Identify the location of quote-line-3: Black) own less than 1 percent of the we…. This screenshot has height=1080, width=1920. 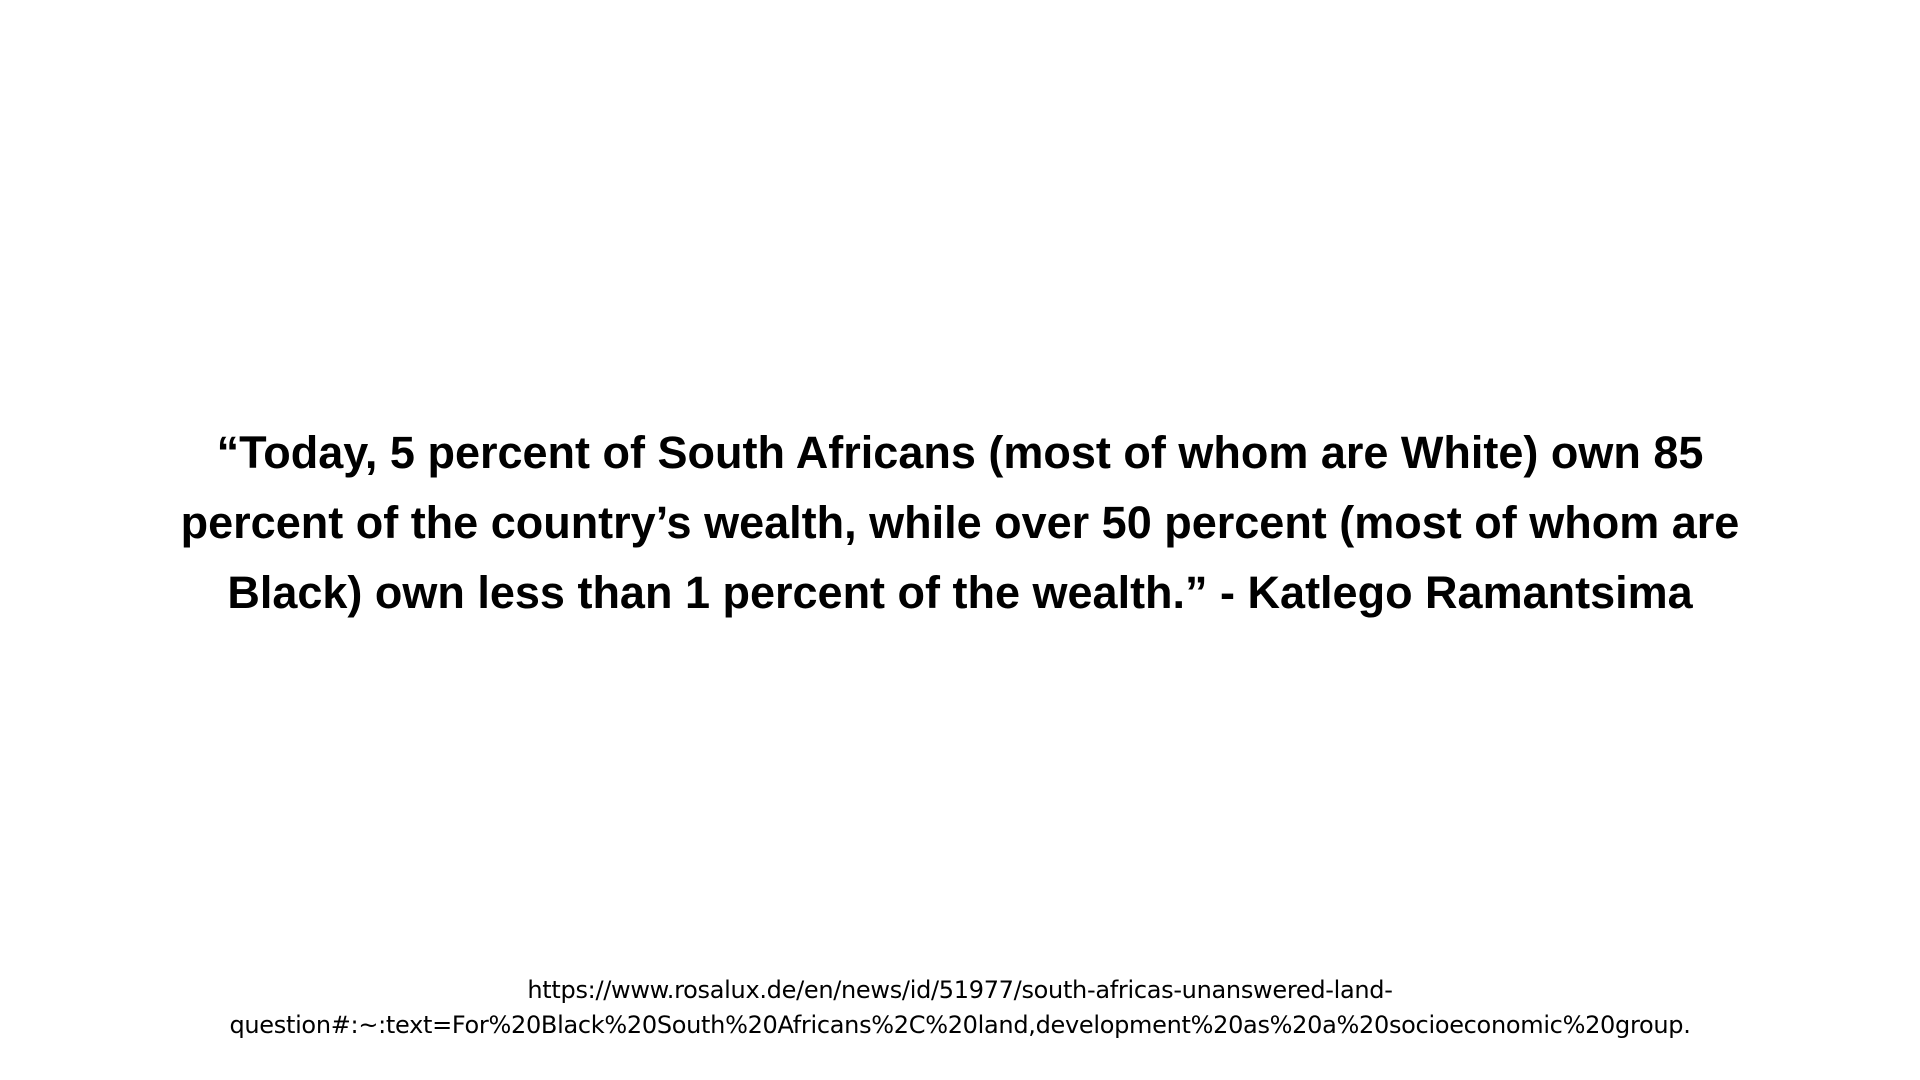
(960, 592).